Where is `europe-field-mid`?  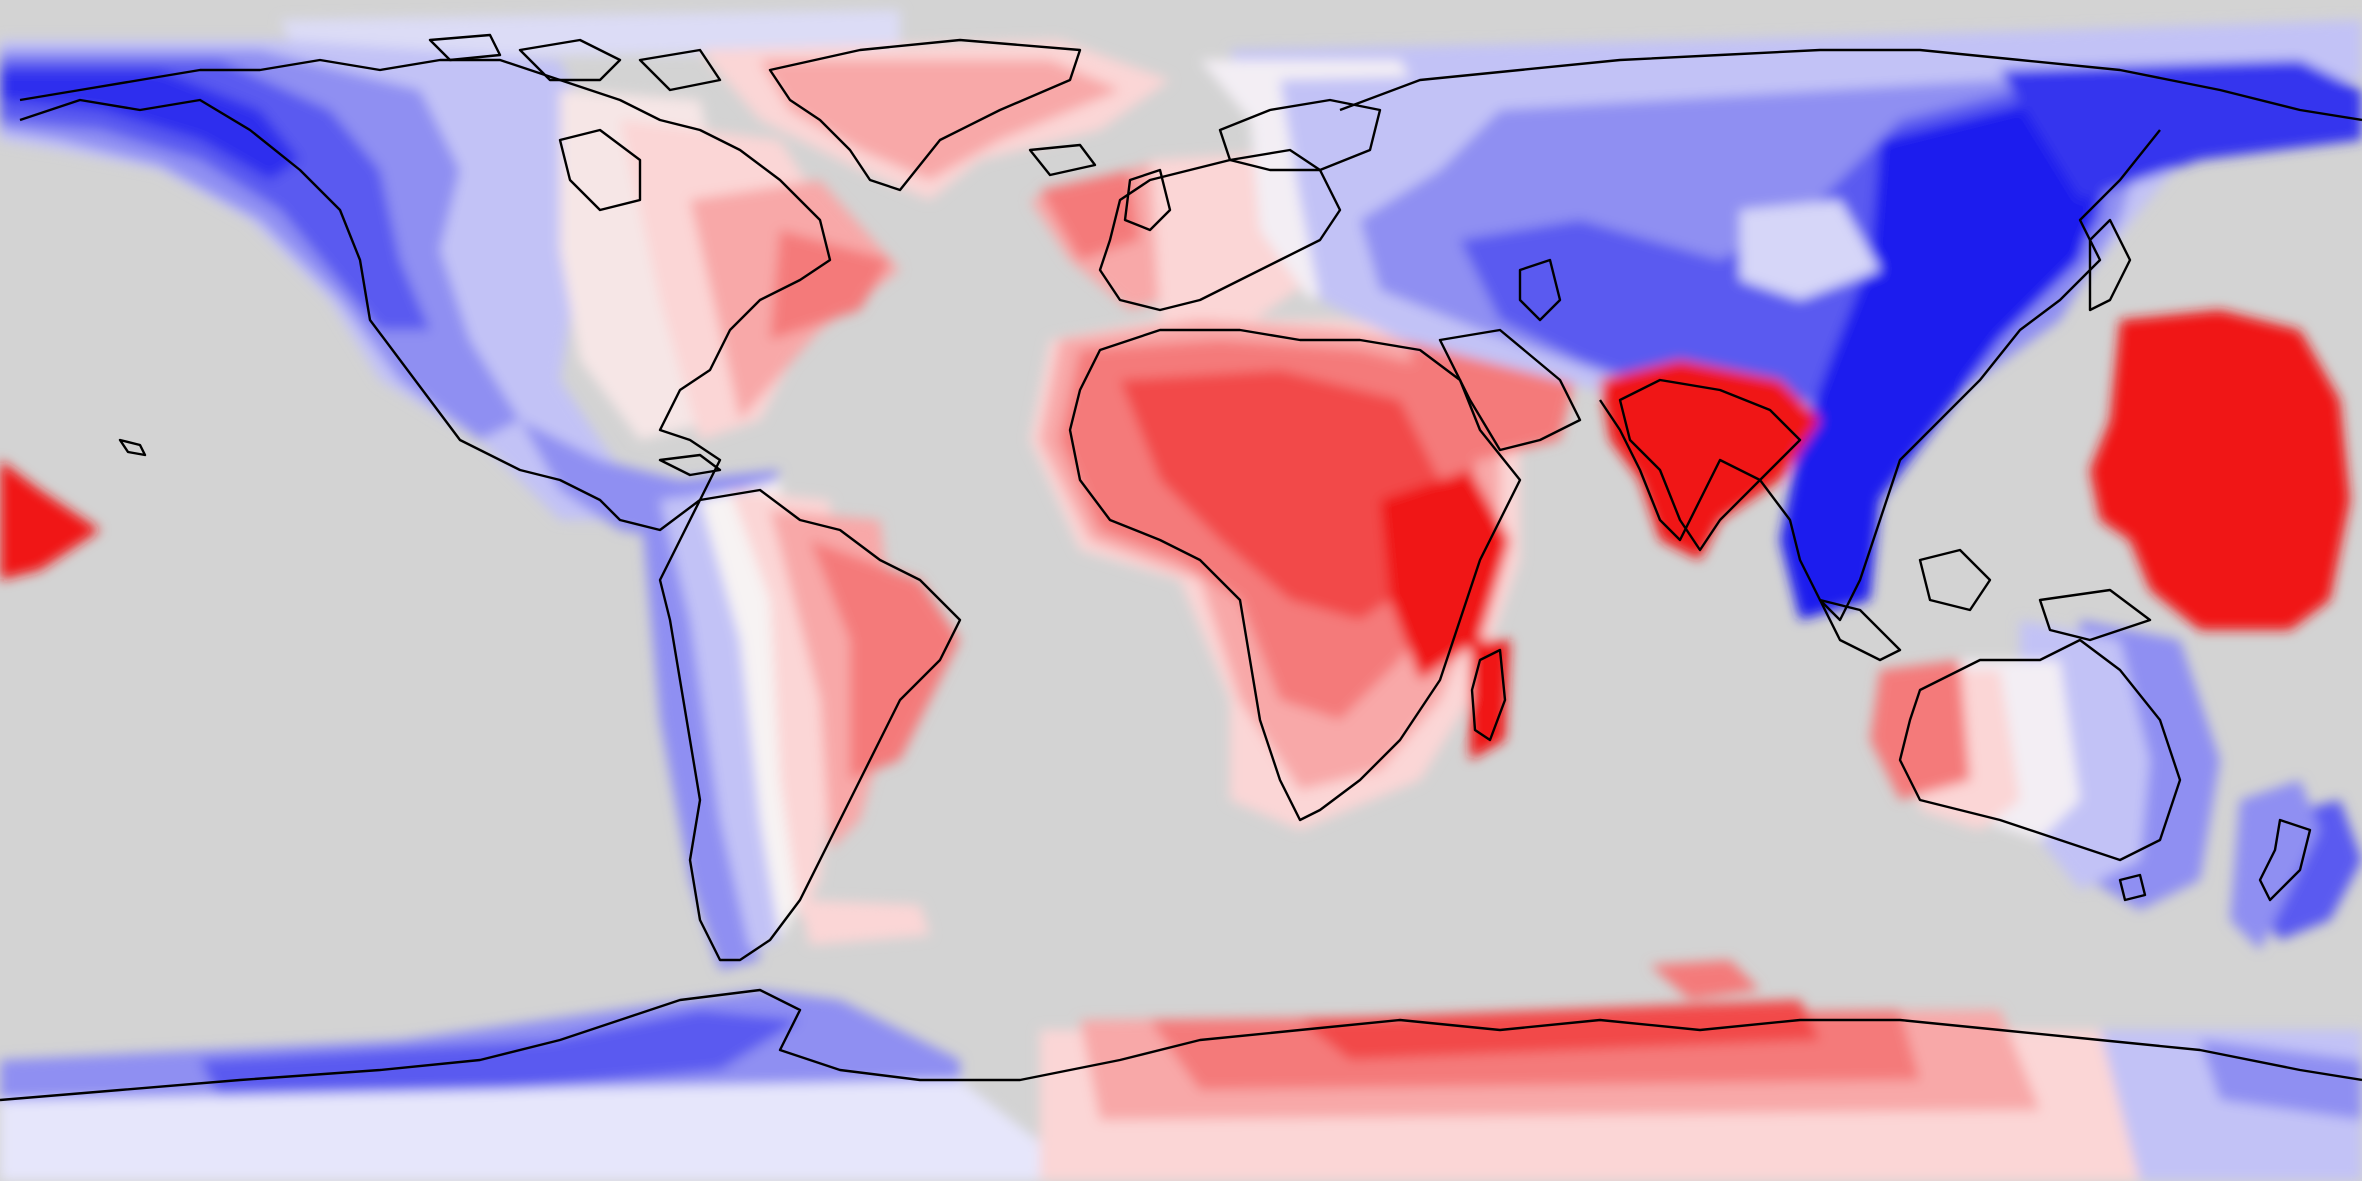 europe-field-mid is located at coordinates (1090, 215).